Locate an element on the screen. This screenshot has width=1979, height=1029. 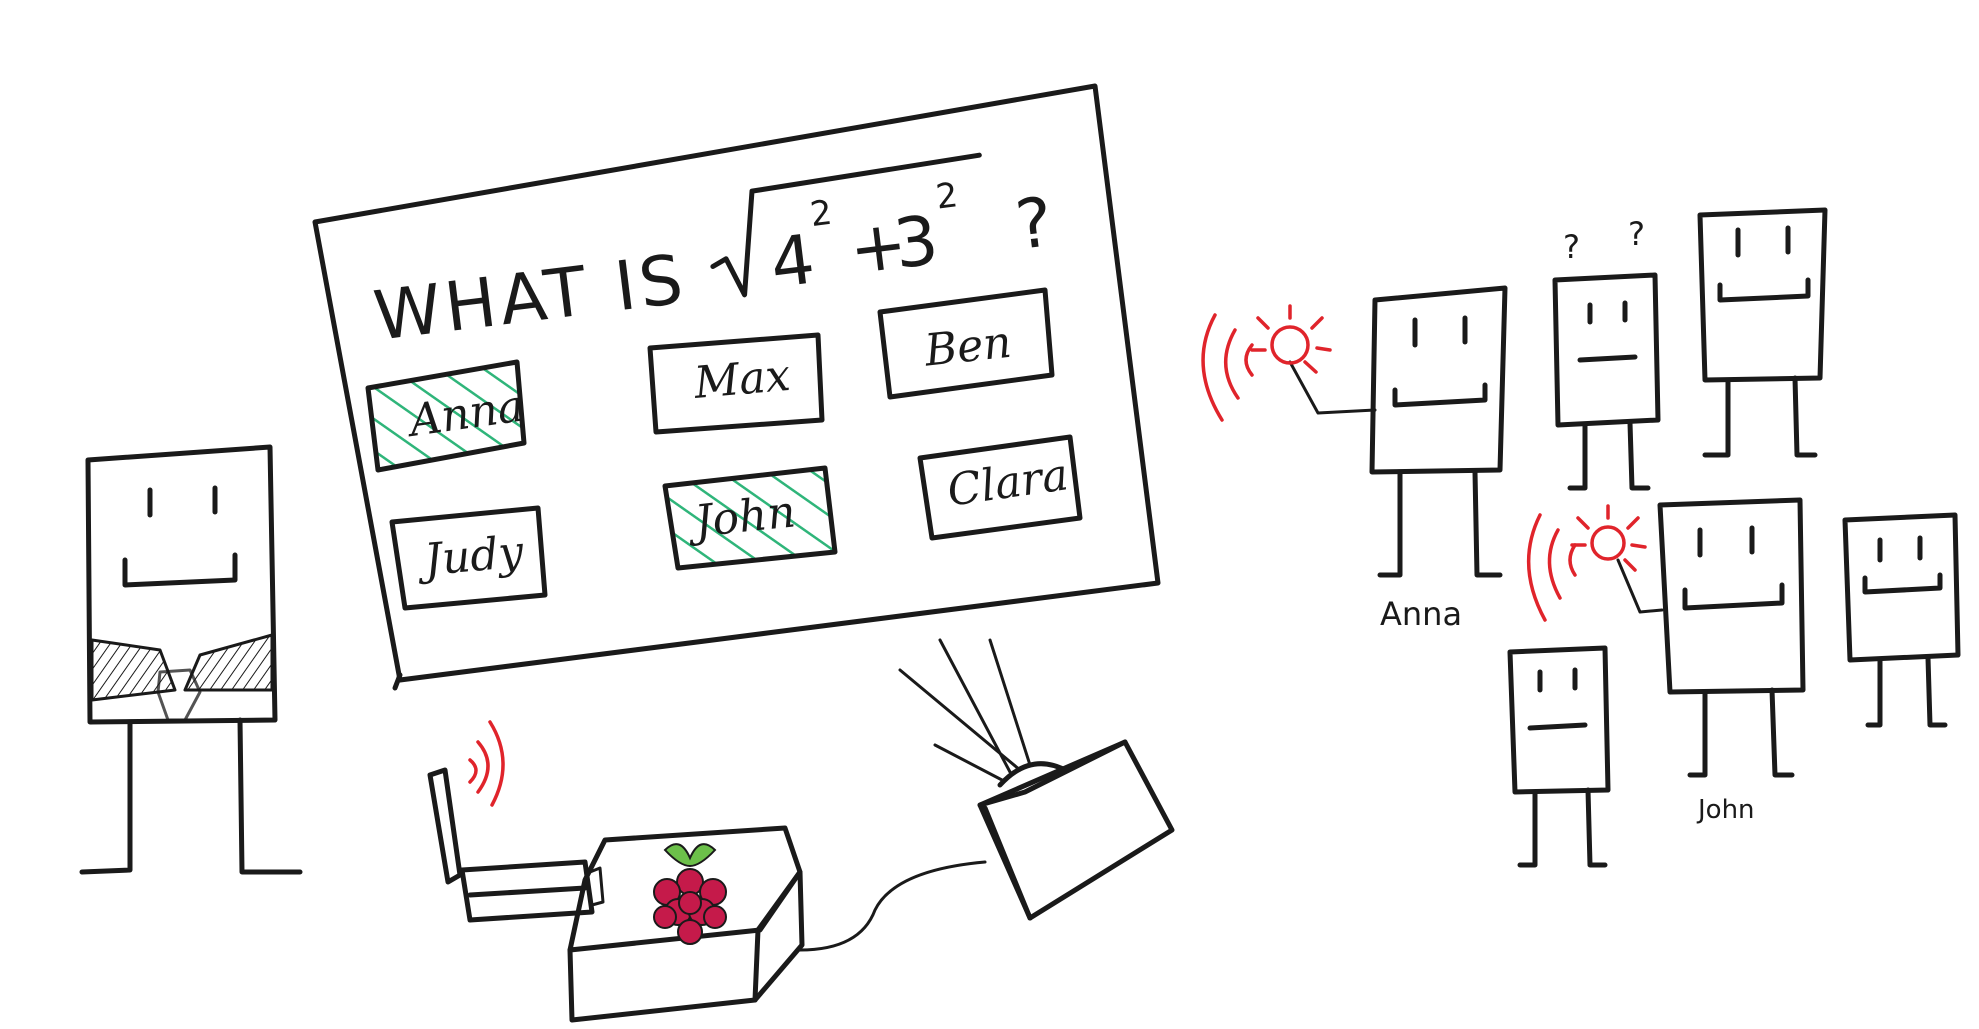
contestant-far-right is located at coordinates (1901, 620).